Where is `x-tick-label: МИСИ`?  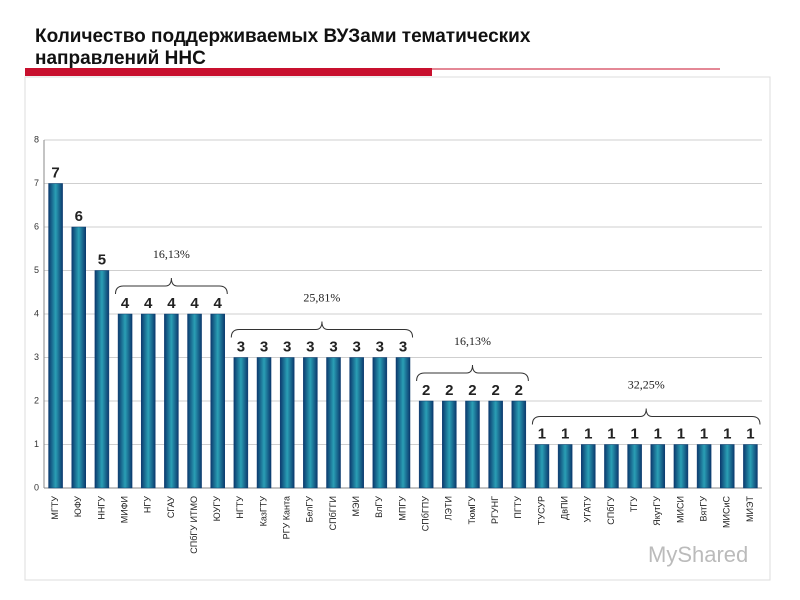 x-tick-label: МИСИ is located at coordinates (680, 509).